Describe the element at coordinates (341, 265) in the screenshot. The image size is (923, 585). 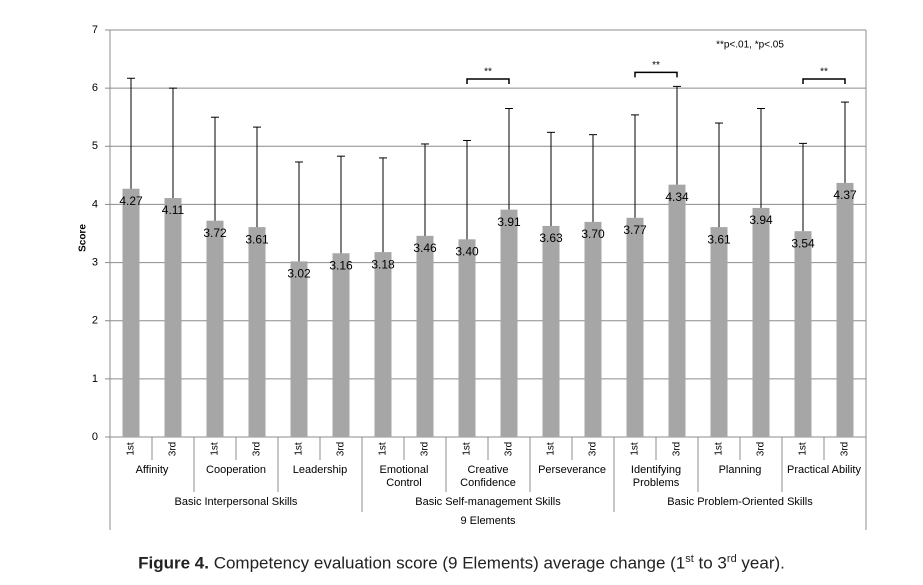
I see `value-label: 3.16` at that location.